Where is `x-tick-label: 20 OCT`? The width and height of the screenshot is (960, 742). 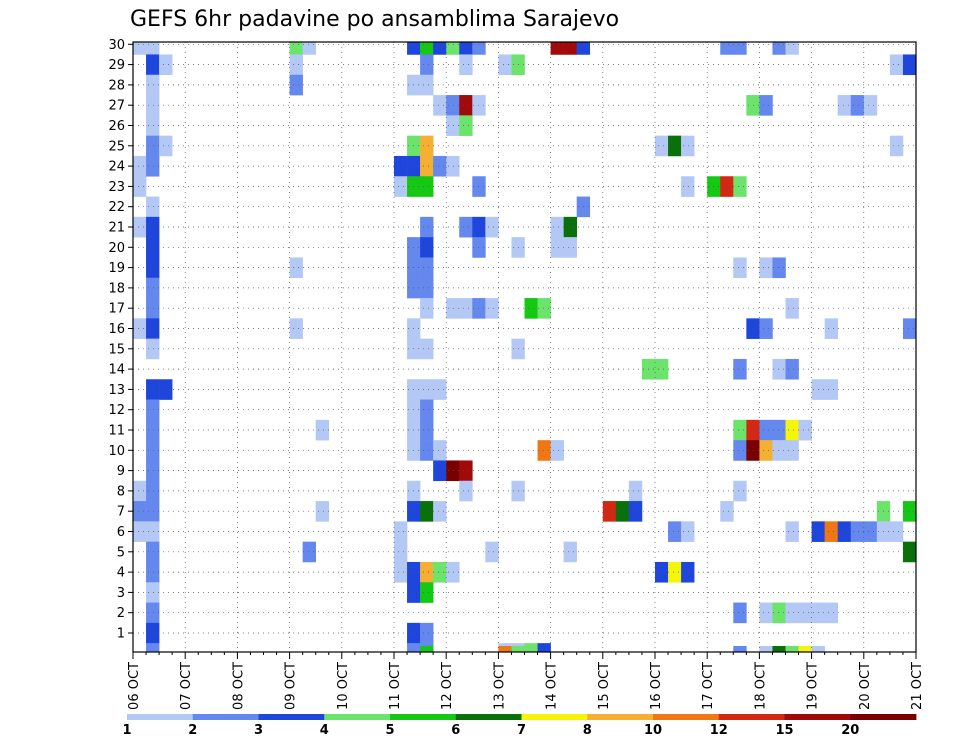 x-tick-label: 20 OCT is located at coordinates (865, 686).